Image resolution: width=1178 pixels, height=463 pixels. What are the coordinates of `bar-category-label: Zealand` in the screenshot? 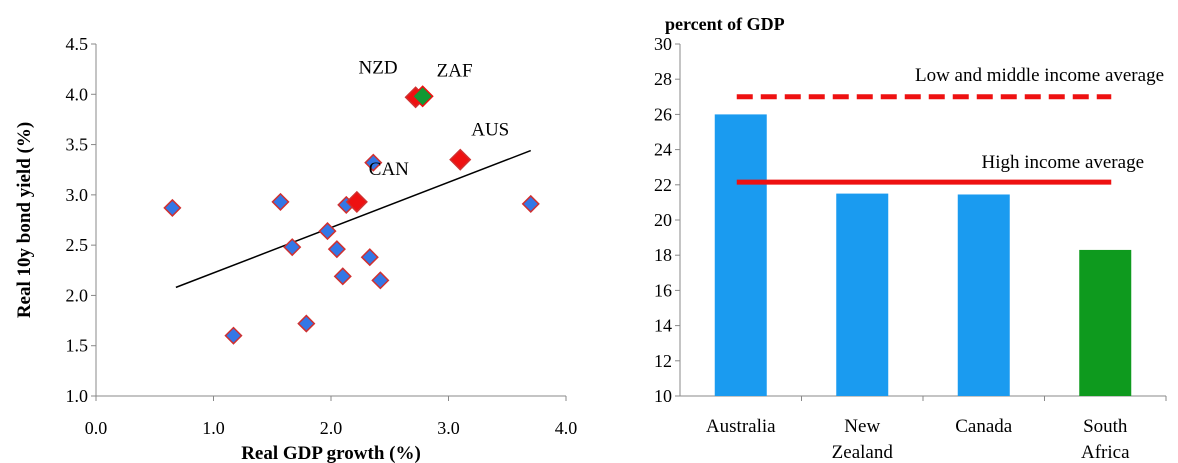 It's located at (863, 452).